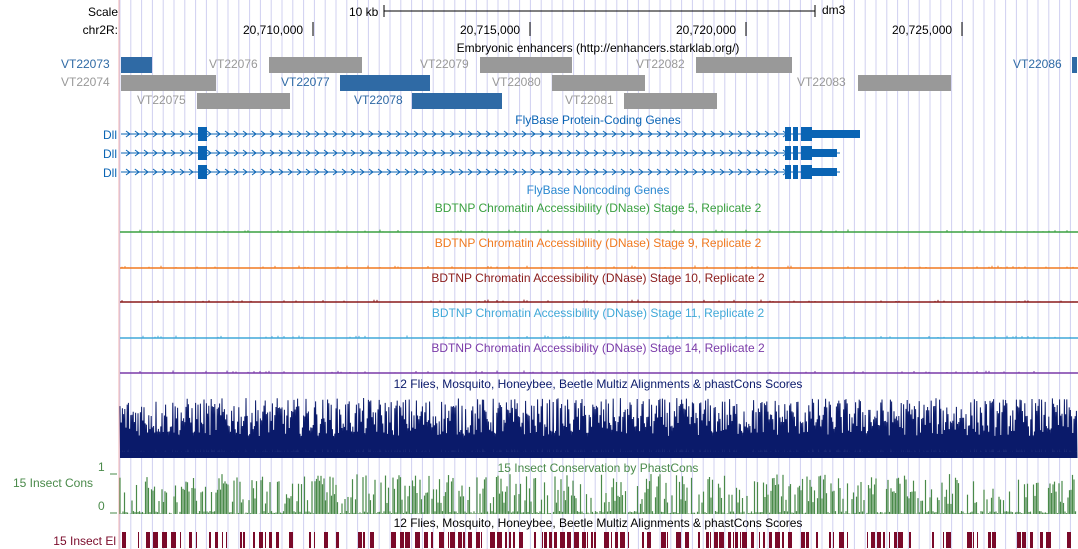  Describe the element at coordinates (598, 190) in the screenshot. I see `noncoding-track-title: FlyBase Noncoding Genes` at that location.